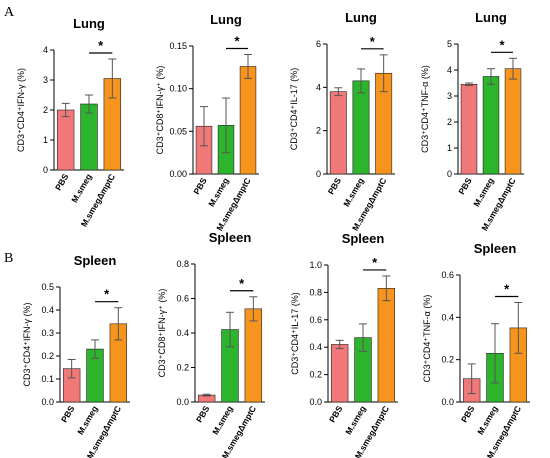 Image resolution: width=550 pixels, height=458 pixels. What do you see at coordinates (178, 46) in the screenshot?
I see `y-tick-label: 0.15` at bounding box center [178, 46].